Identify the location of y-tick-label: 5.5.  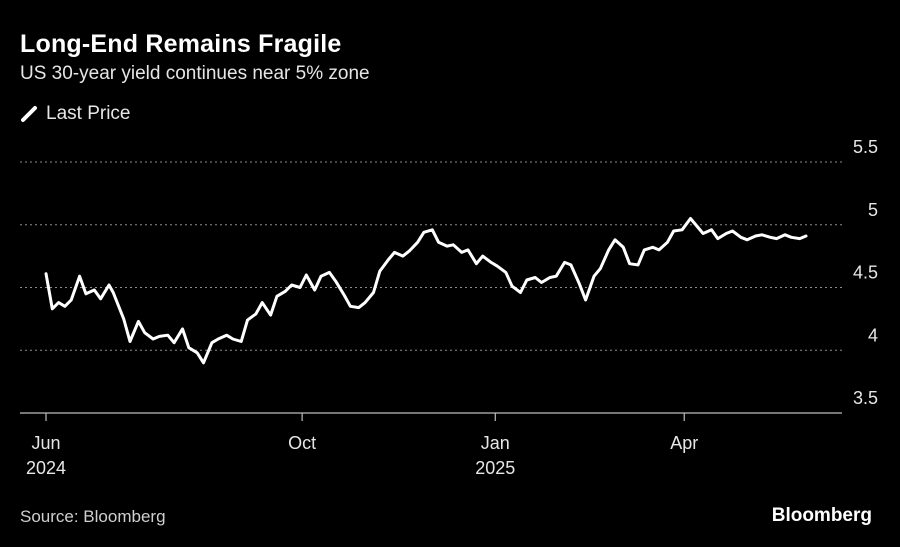
(865, 147).